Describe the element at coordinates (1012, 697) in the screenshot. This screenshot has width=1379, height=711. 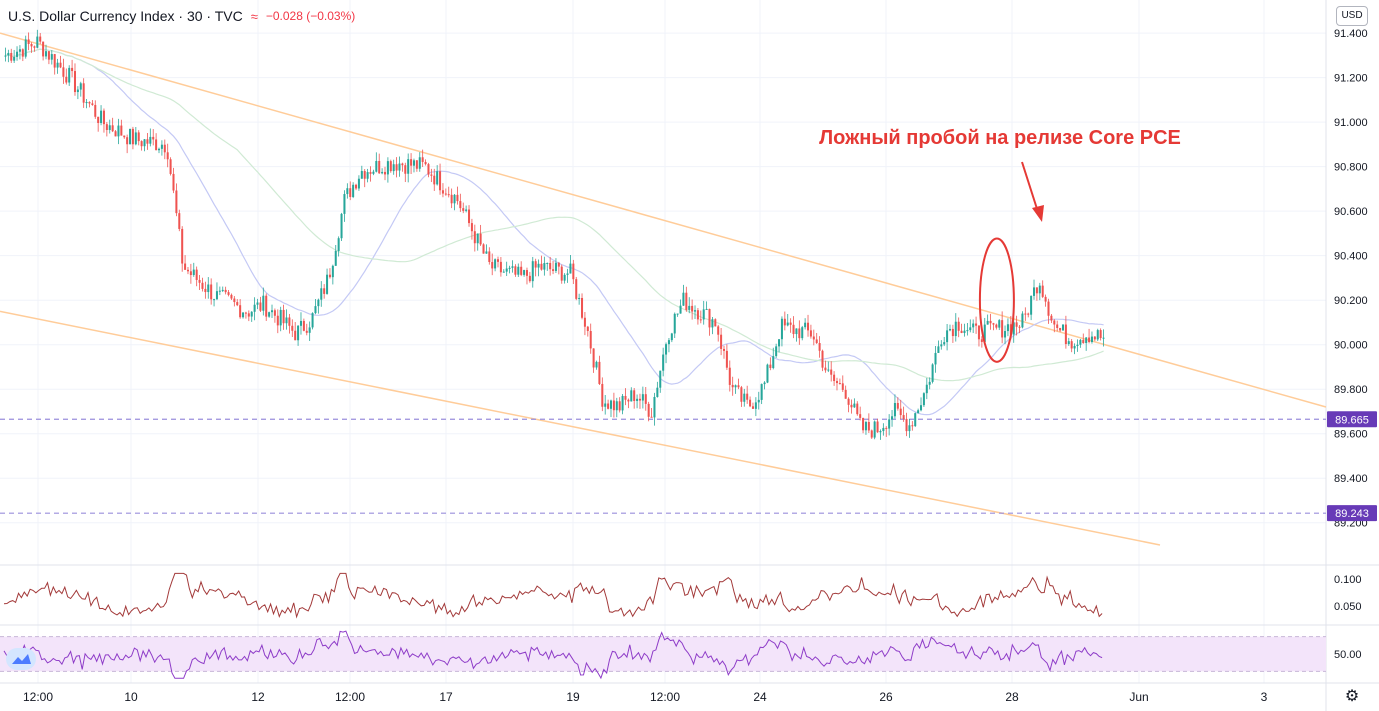
I see `x-tick-label: 28` at that location.